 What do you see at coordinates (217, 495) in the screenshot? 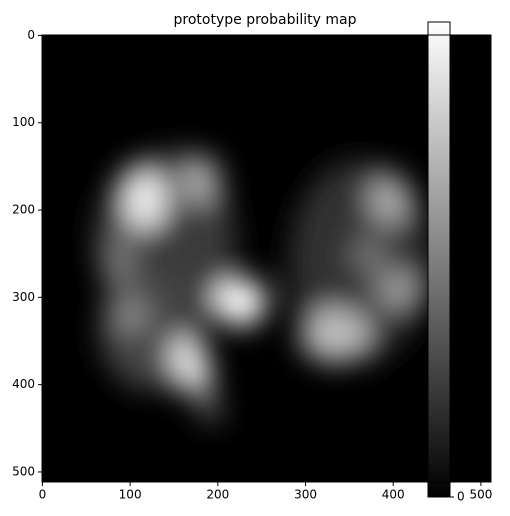
I see `x-tick-label: 200` at bounding box center [217, 495].